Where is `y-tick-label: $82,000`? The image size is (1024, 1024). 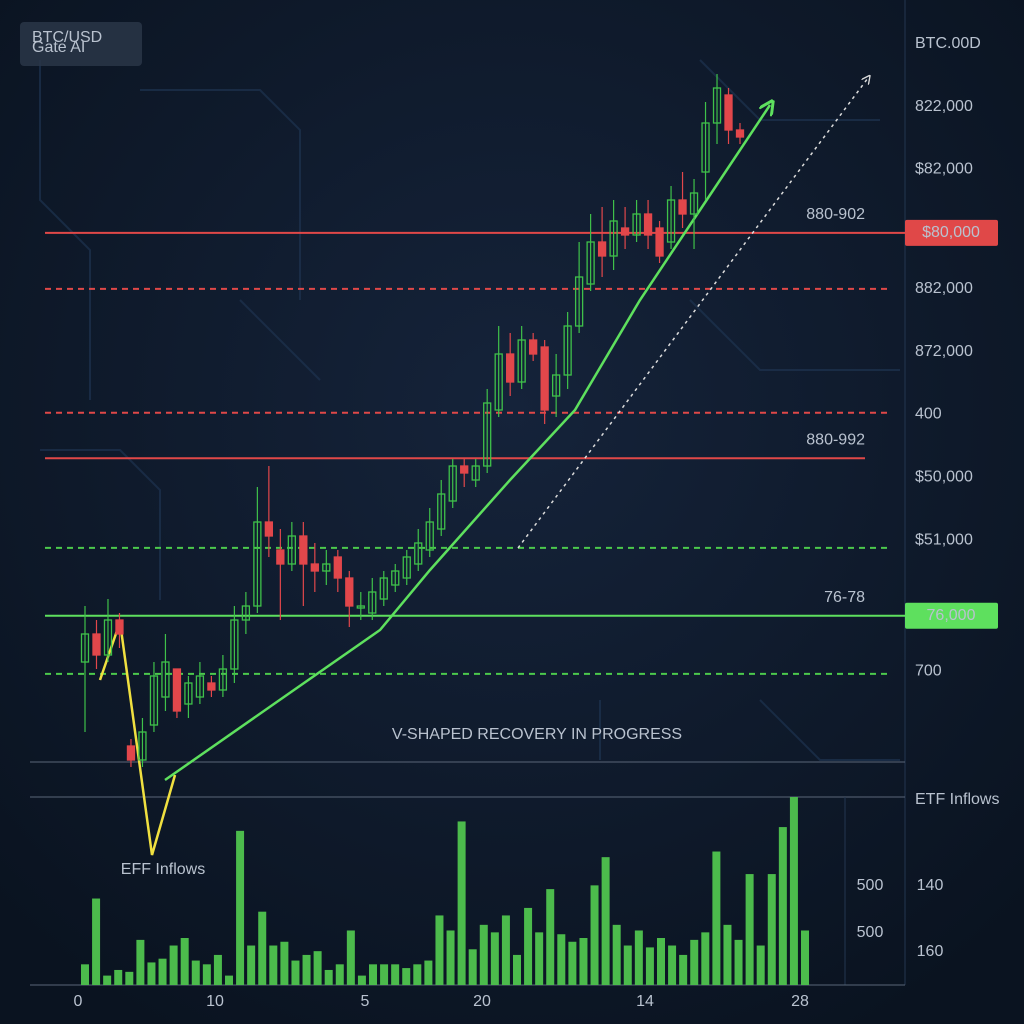
y-tick-label: $82,000 is located at coordinates (944, 168).